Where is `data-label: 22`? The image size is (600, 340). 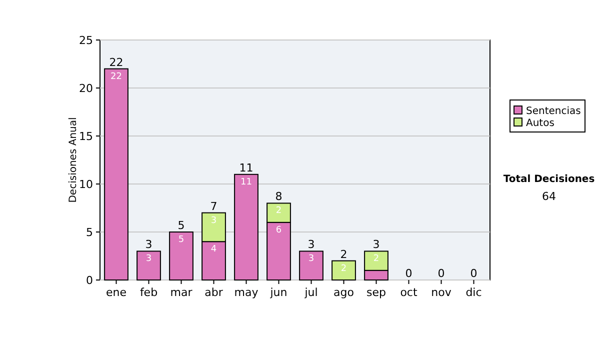 data-label: 22 is located at coordinates (116, 77).